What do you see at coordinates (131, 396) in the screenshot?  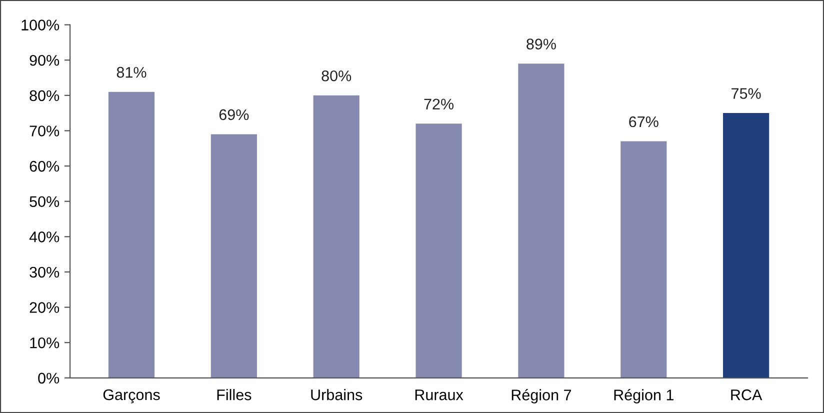 I see `x-tick-label: Garçons` at bounding box center [131, 396].